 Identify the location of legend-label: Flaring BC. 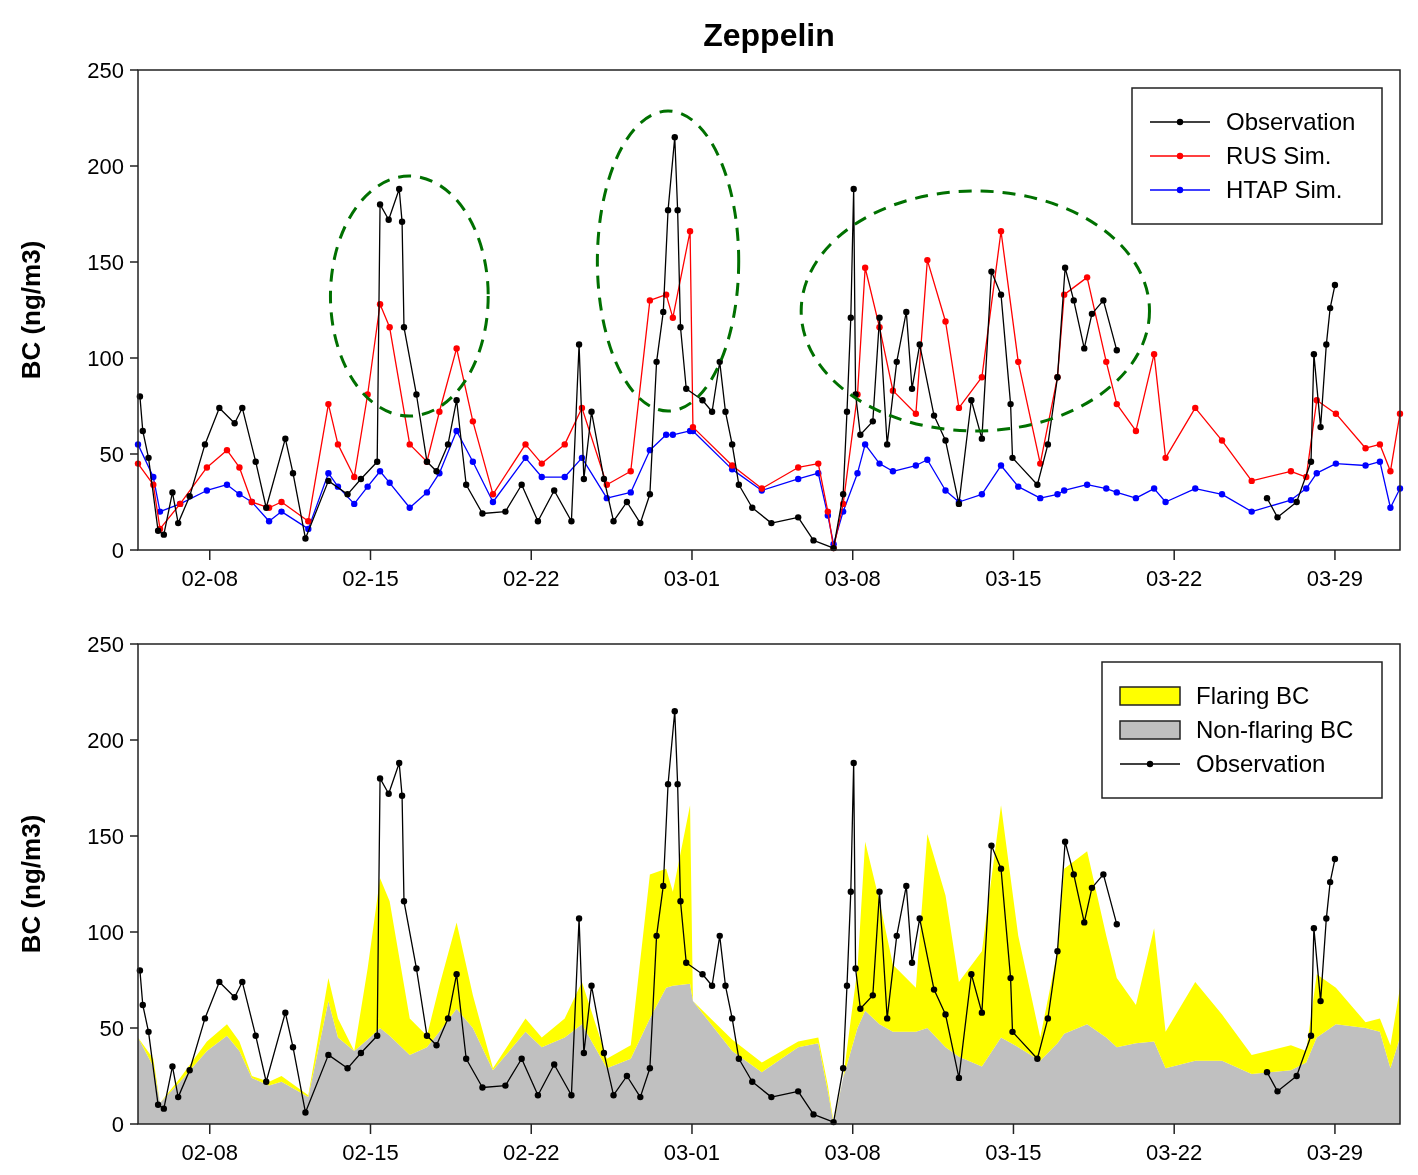
(1253, 696).